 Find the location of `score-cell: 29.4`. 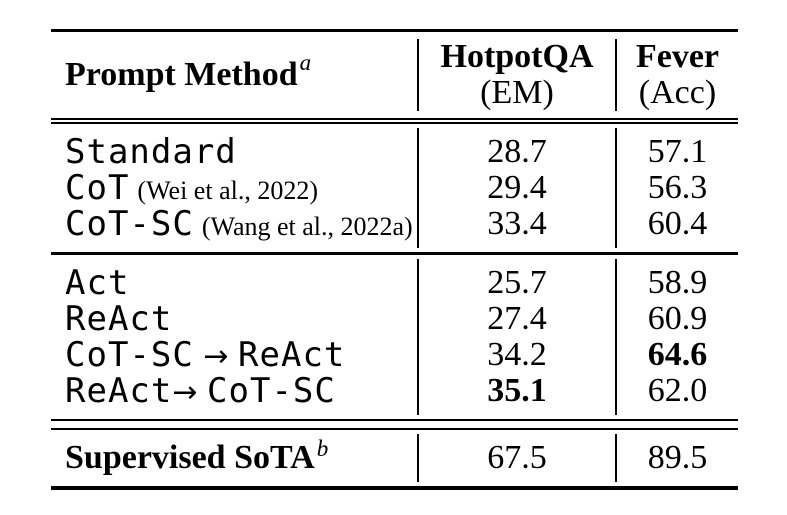

score-cell: 29.4 is located at coordinates (517, 187).